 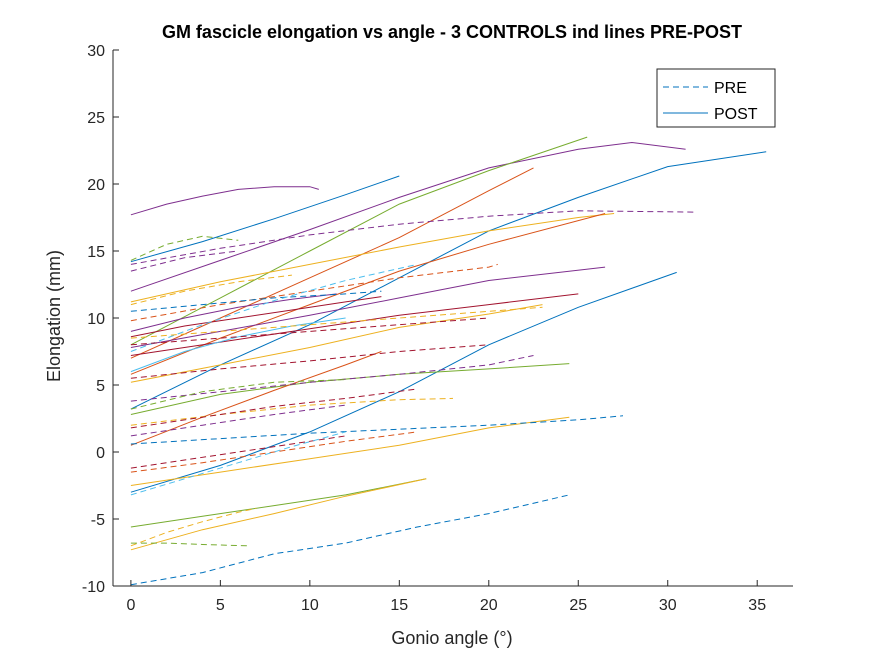 What do you see at coordinates (489, 605) in the screenshot?
I see `x-tick-label: 20` at bounding box center [489, 605].